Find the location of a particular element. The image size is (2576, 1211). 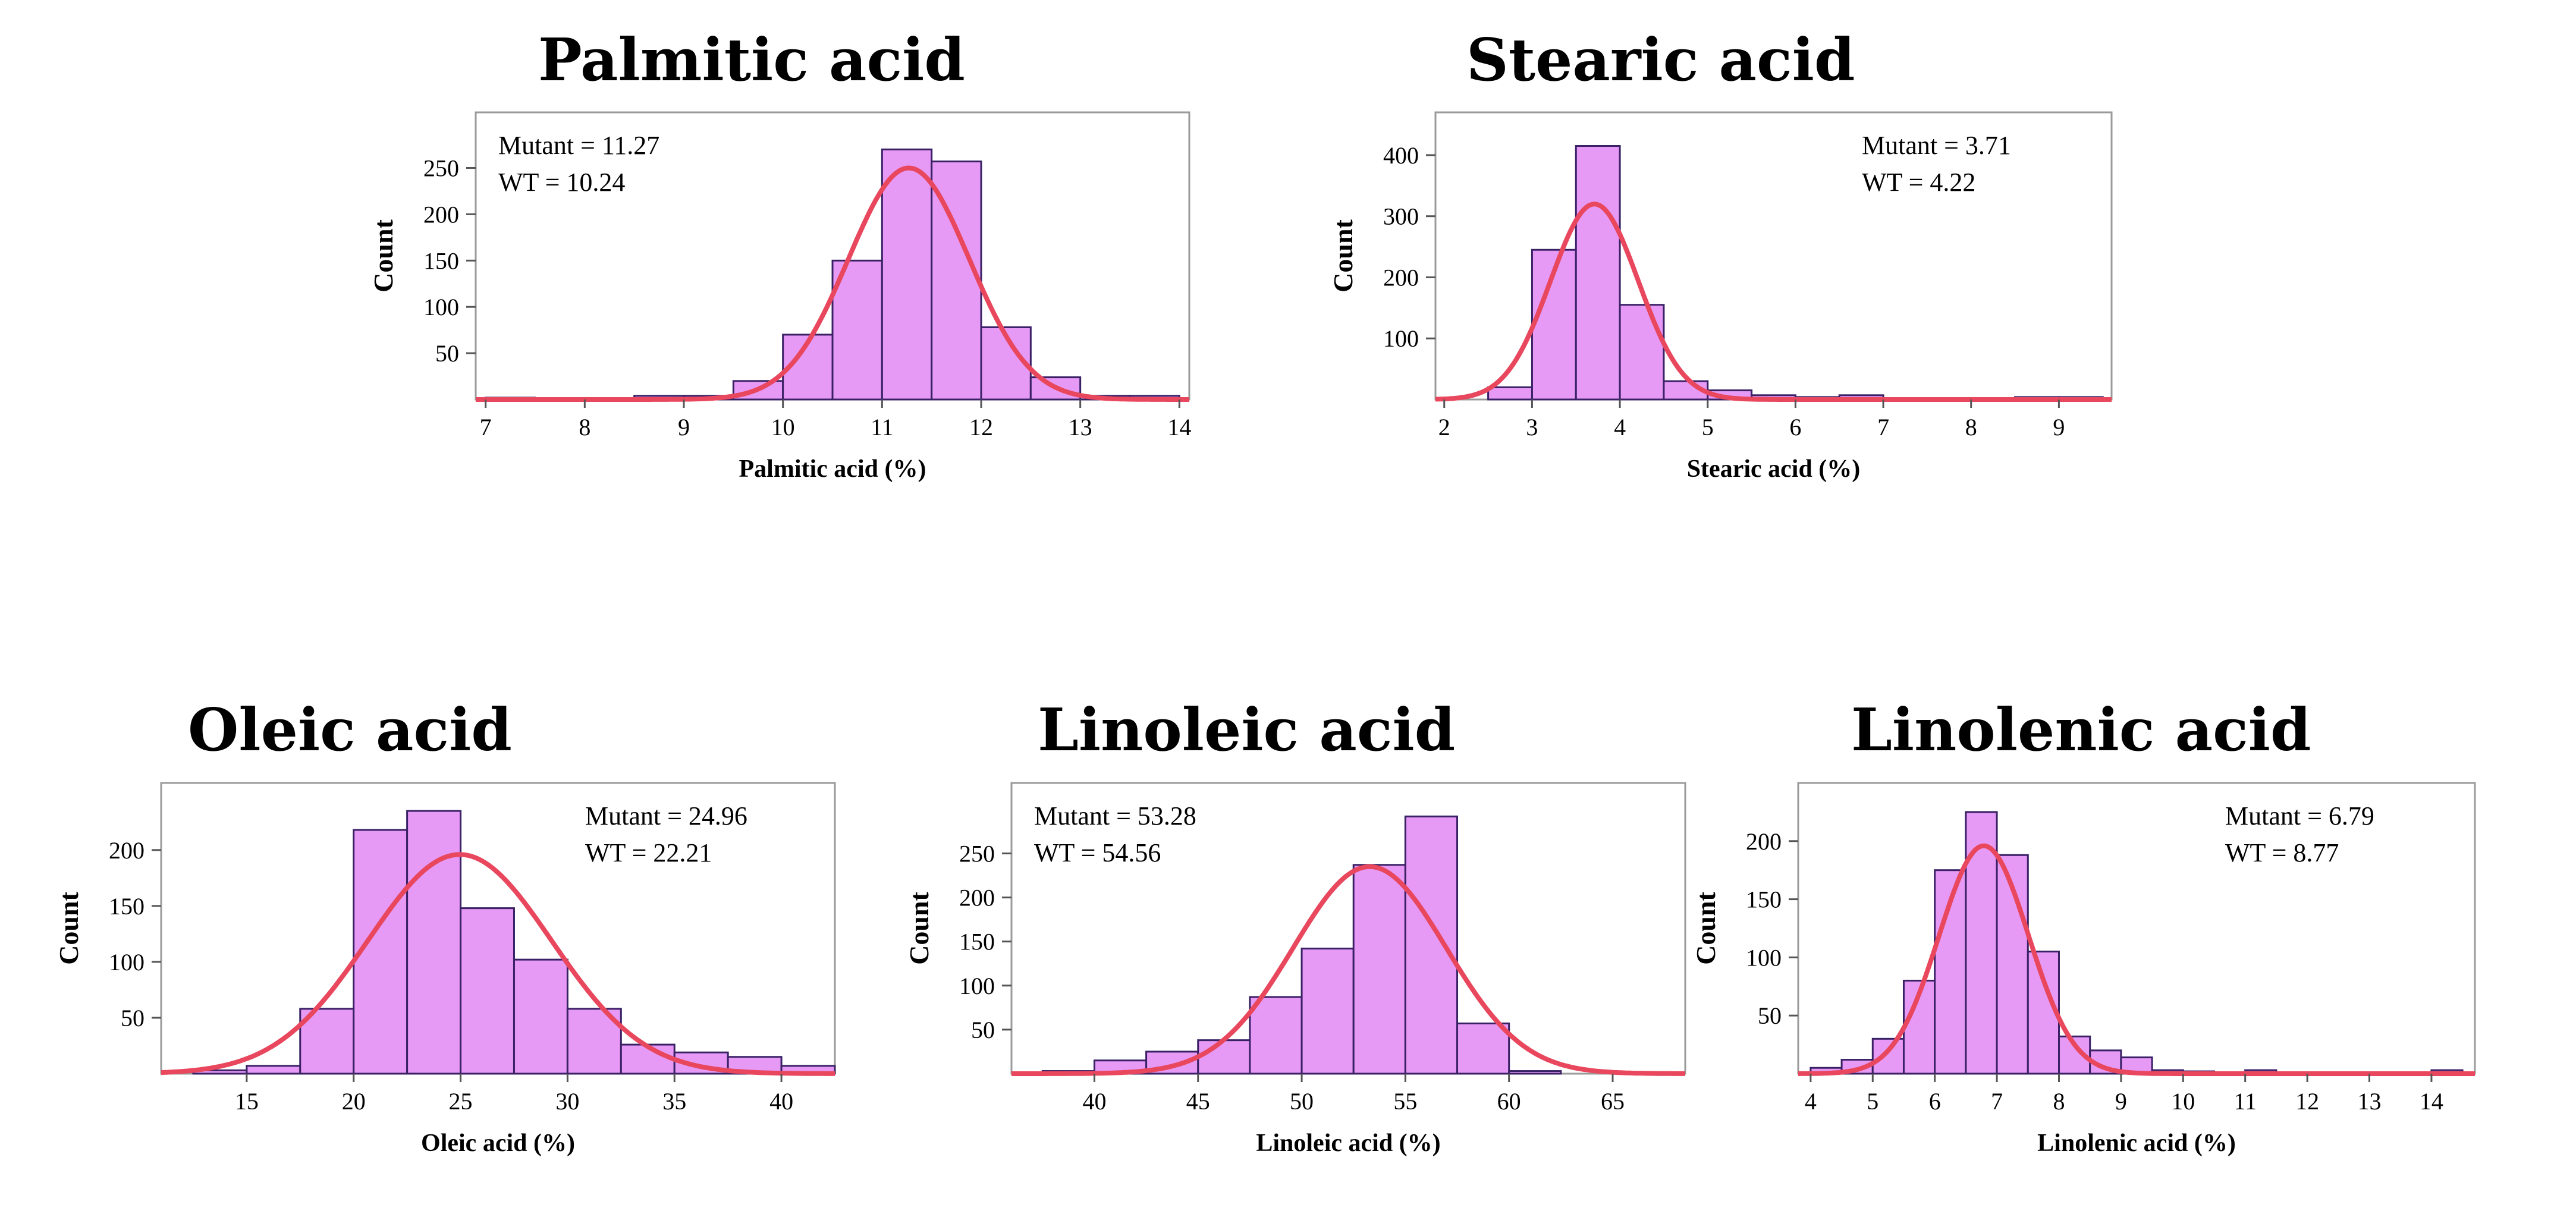

x-tick-label: 45 is located at coordinates (1198, 1101).